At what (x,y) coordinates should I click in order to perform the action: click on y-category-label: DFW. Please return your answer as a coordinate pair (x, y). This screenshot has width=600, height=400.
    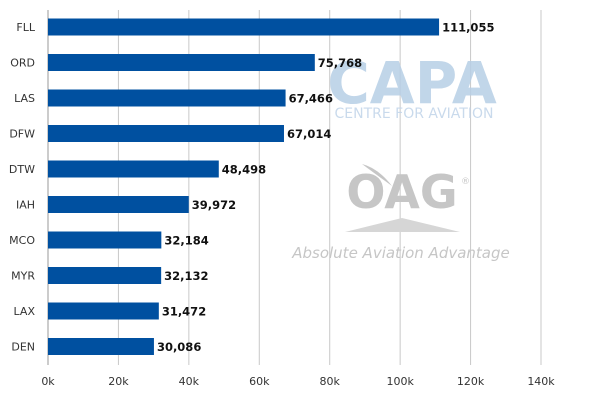
    Looking at the image, I should click on (22, 134).